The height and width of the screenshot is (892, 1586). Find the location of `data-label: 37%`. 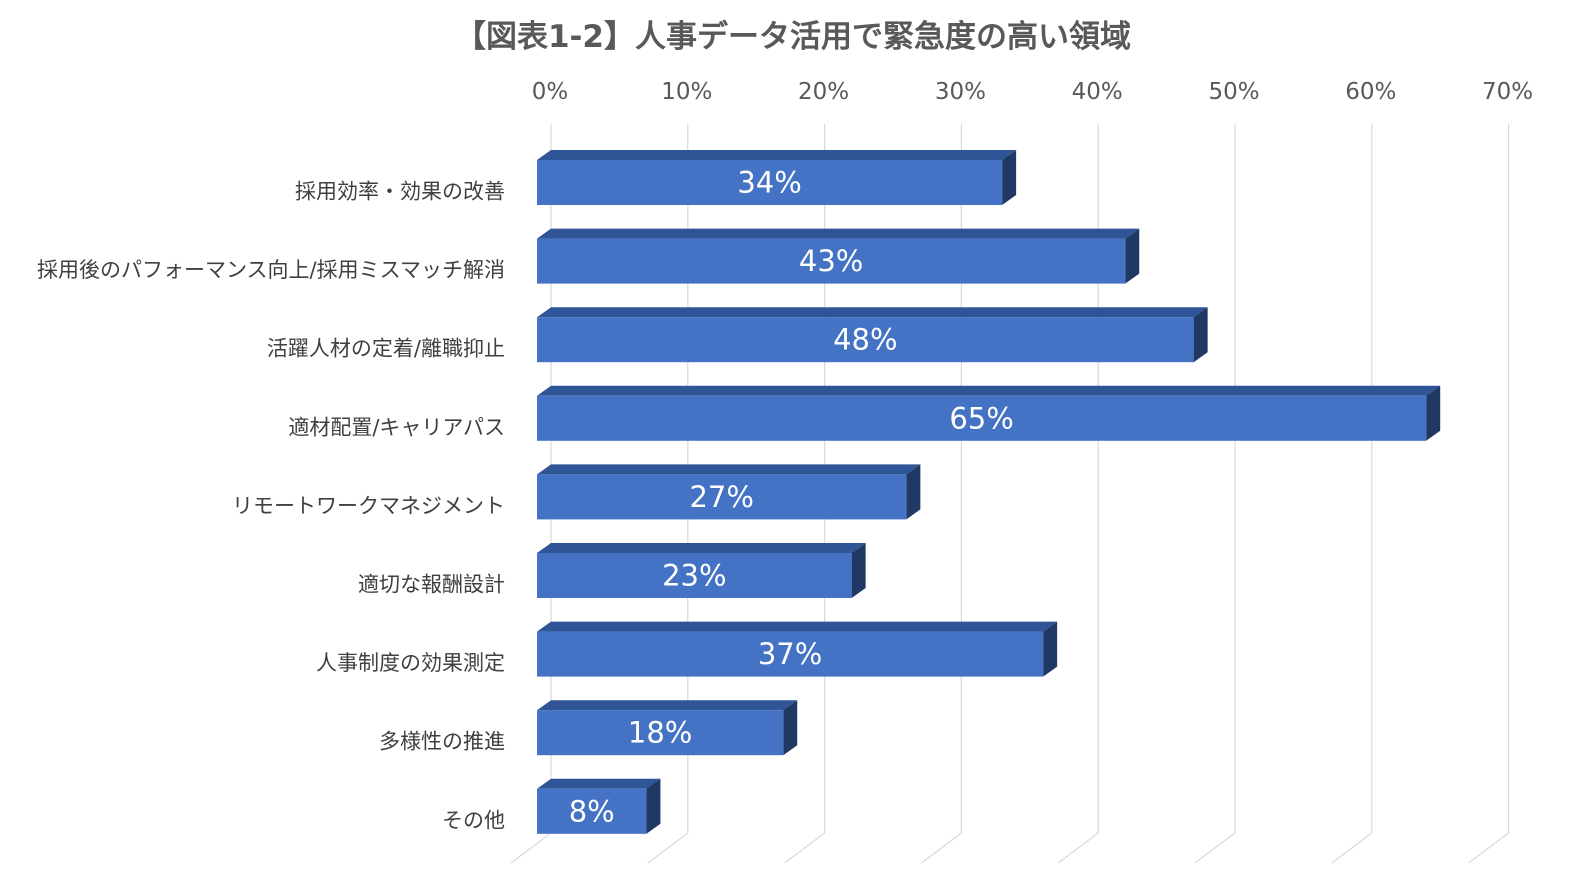

data-label: 37% is located at coordinates (790, 654).